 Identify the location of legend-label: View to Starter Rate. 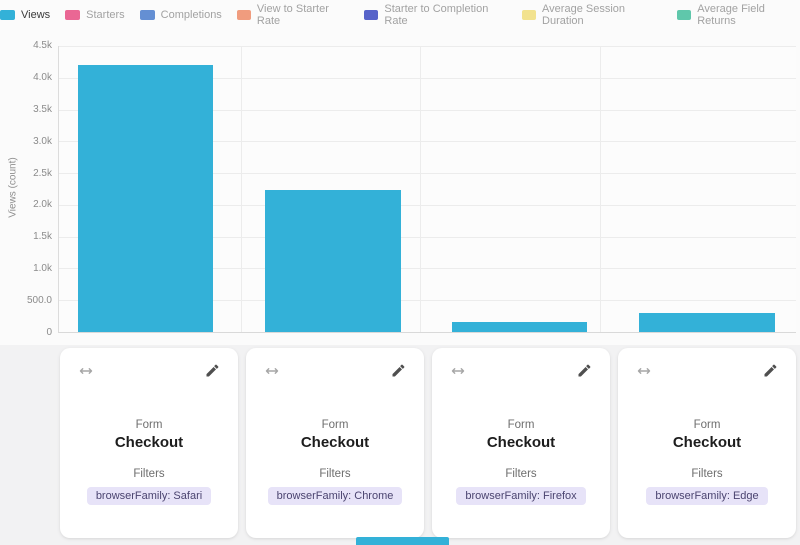
(292, 15).